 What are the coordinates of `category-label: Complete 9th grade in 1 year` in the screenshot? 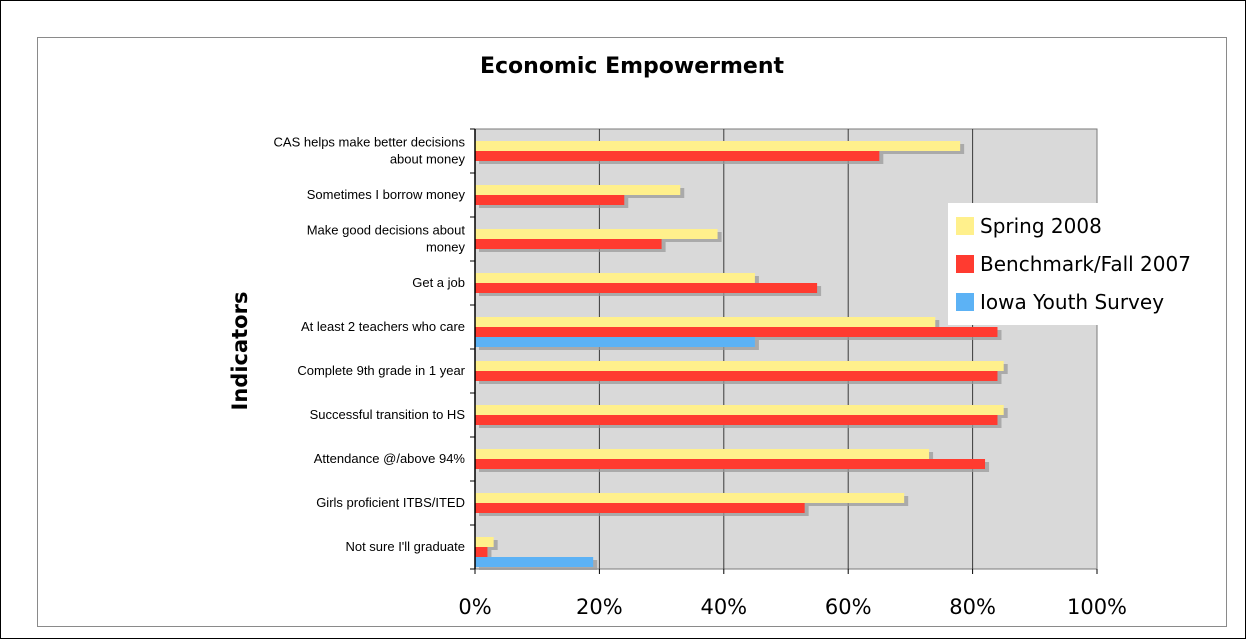 It's located at (381, 370).